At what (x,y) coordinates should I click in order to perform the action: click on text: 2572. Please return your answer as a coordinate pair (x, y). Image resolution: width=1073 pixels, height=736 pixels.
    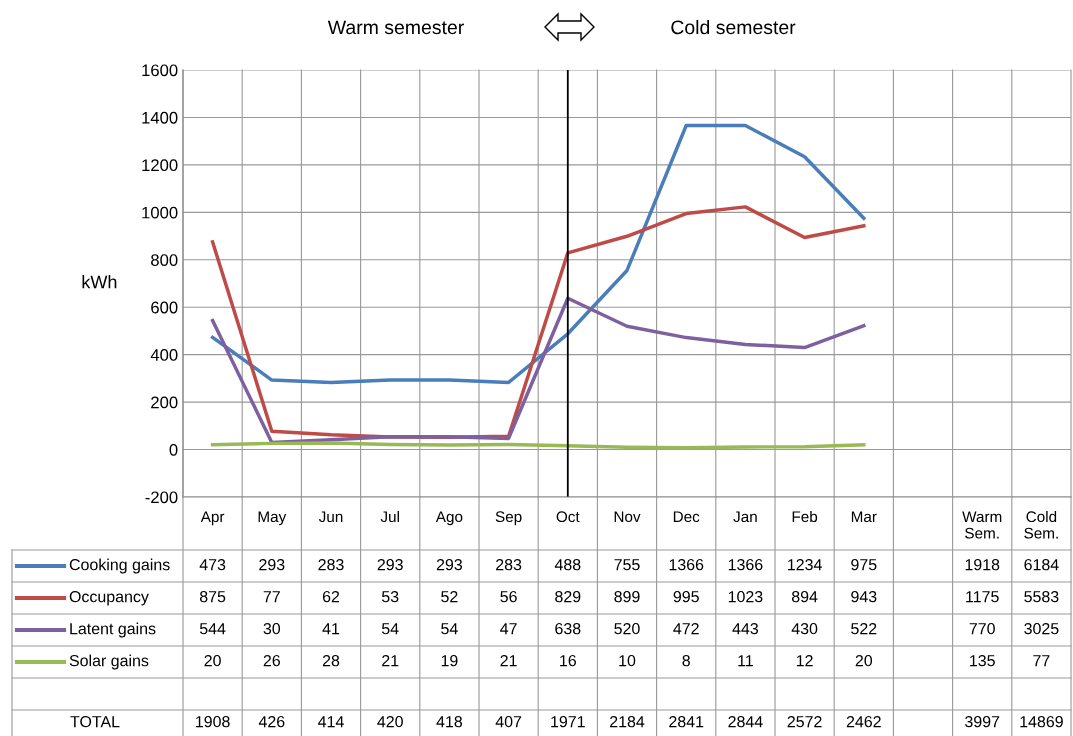
    Looking at the image, I should click on (804, 721).